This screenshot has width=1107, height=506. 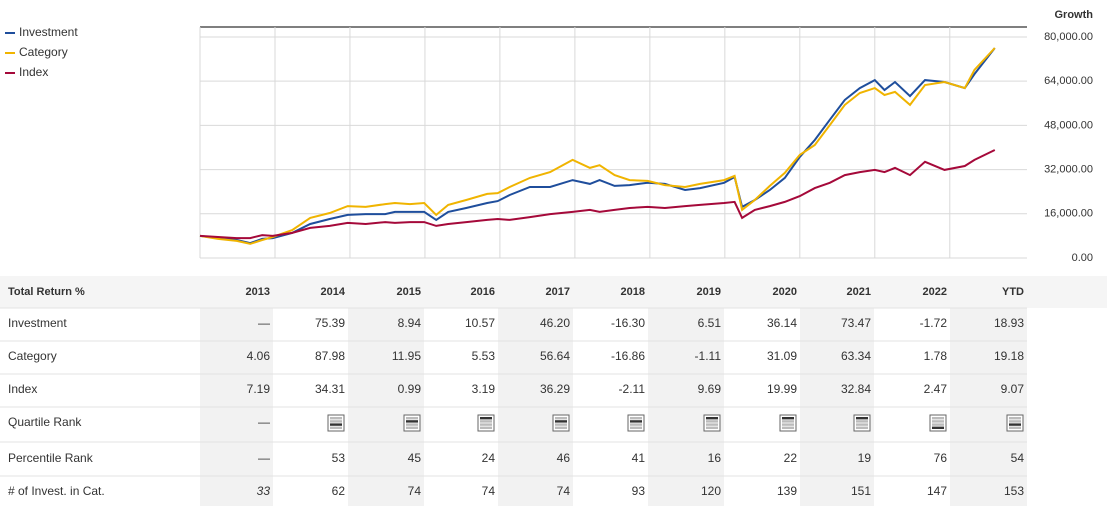 What do you see at coordinates (1014, 491) in the screenshot?
I see `table-cell: 153` at bounding box center [1014, 491].